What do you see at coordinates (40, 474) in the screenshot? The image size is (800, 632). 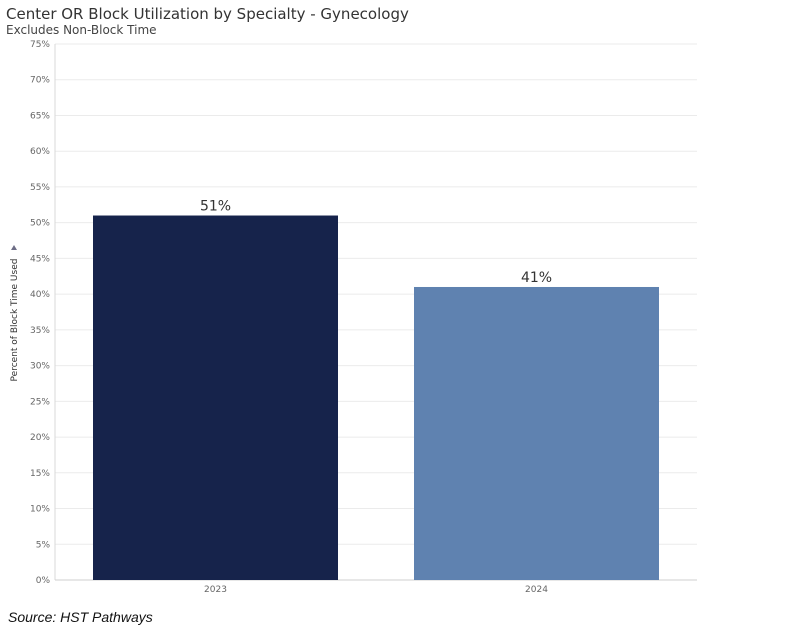 I see `y-tick-label: 15%` at bounding box center [40, 474].